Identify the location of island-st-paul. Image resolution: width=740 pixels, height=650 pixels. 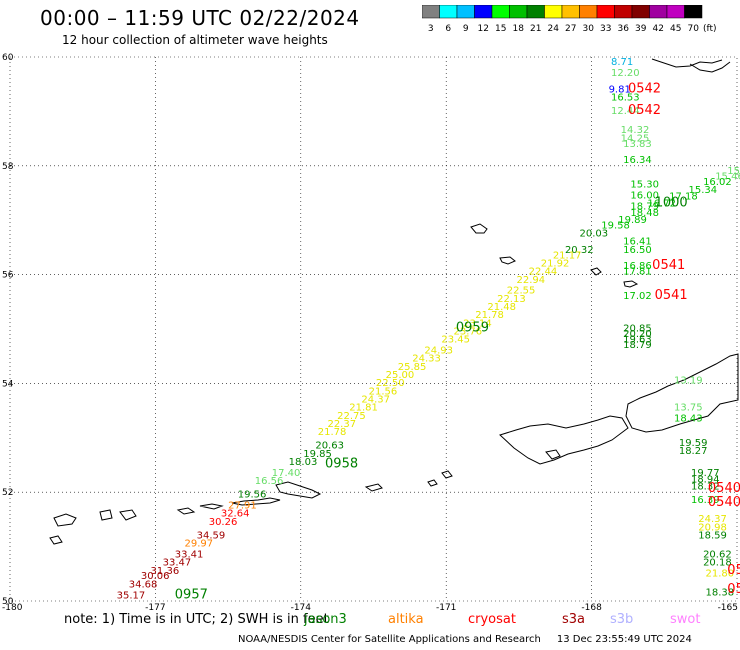
(596, 271).